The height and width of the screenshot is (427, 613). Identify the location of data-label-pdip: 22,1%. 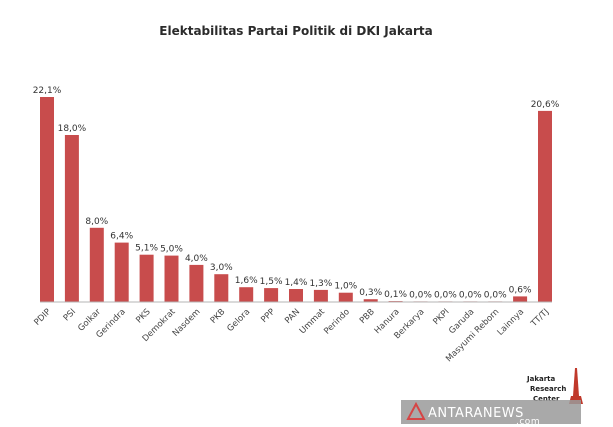
(47, 91).